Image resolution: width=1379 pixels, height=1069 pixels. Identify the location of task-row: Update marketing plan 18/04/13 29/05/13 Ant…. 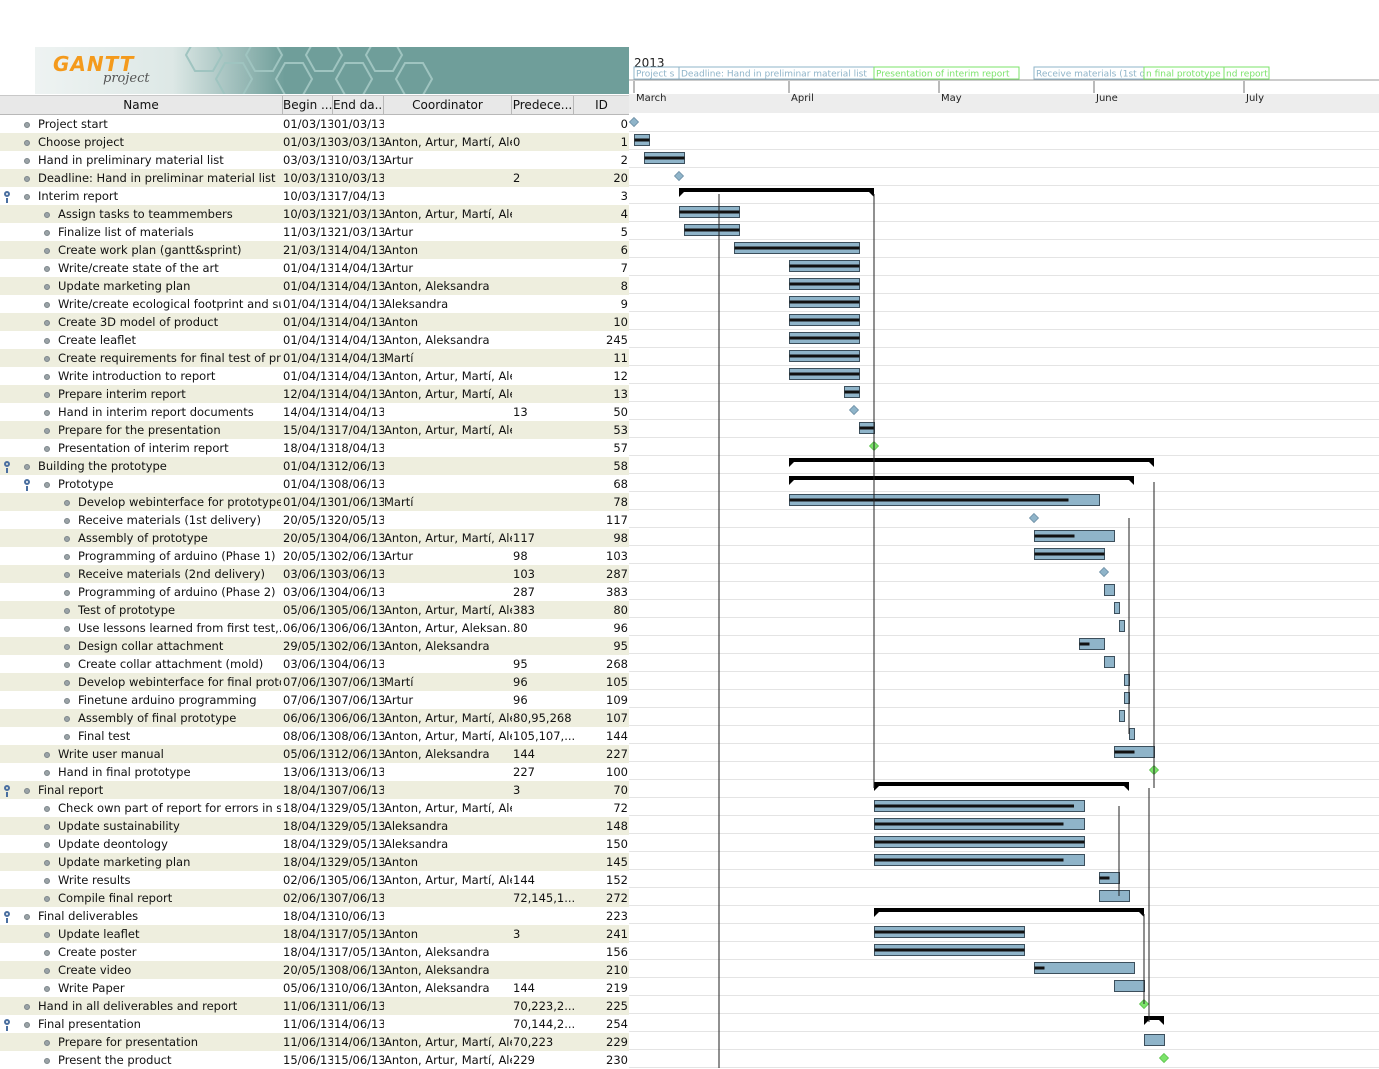
(314, 862).